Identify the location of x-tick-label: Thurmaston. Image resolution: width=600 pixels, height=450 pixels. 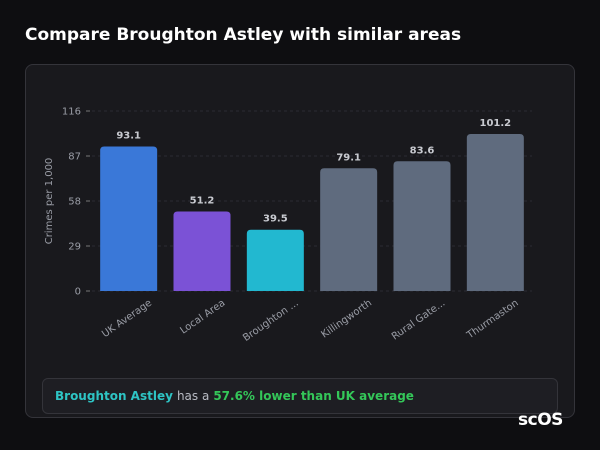
(492, 320).